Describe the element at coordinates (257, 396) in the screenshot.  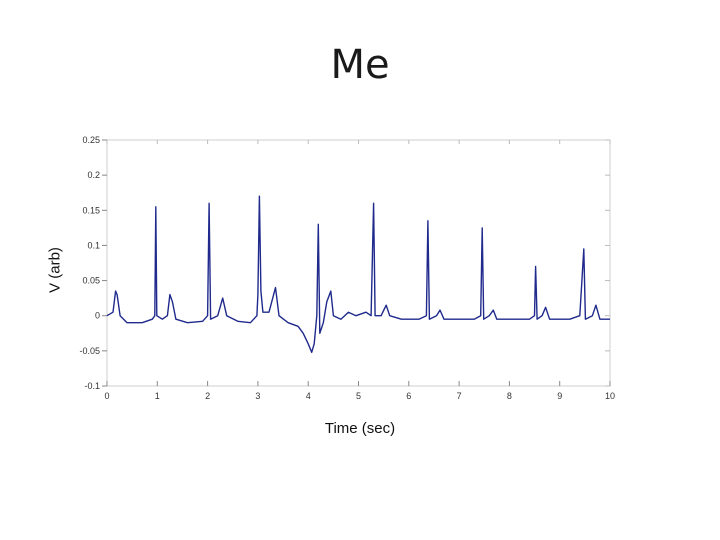
I see `x-tick-label: 3` at that location.